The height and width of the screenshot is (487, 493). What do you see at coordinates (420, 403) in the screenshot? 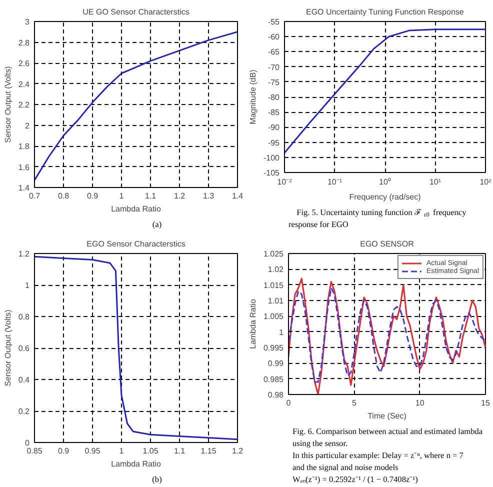
I see `x-tick-label: 10` at bounding box center [420, 403].